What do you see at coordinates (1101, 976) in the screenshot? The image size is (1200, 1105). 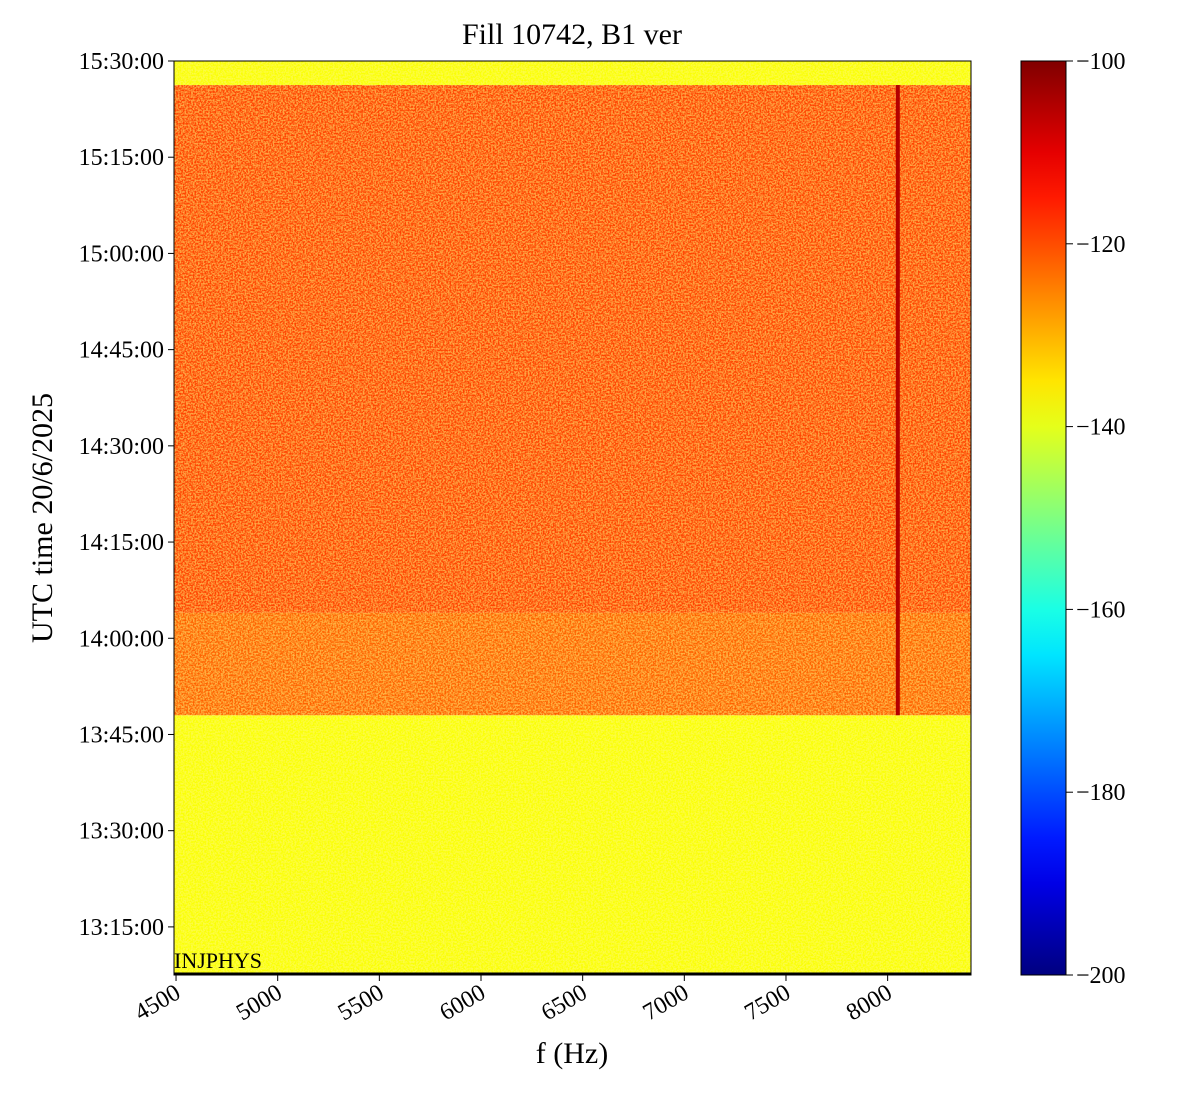 I see `colorbar-tick-label: −200` at bounding box center [1101, 976].